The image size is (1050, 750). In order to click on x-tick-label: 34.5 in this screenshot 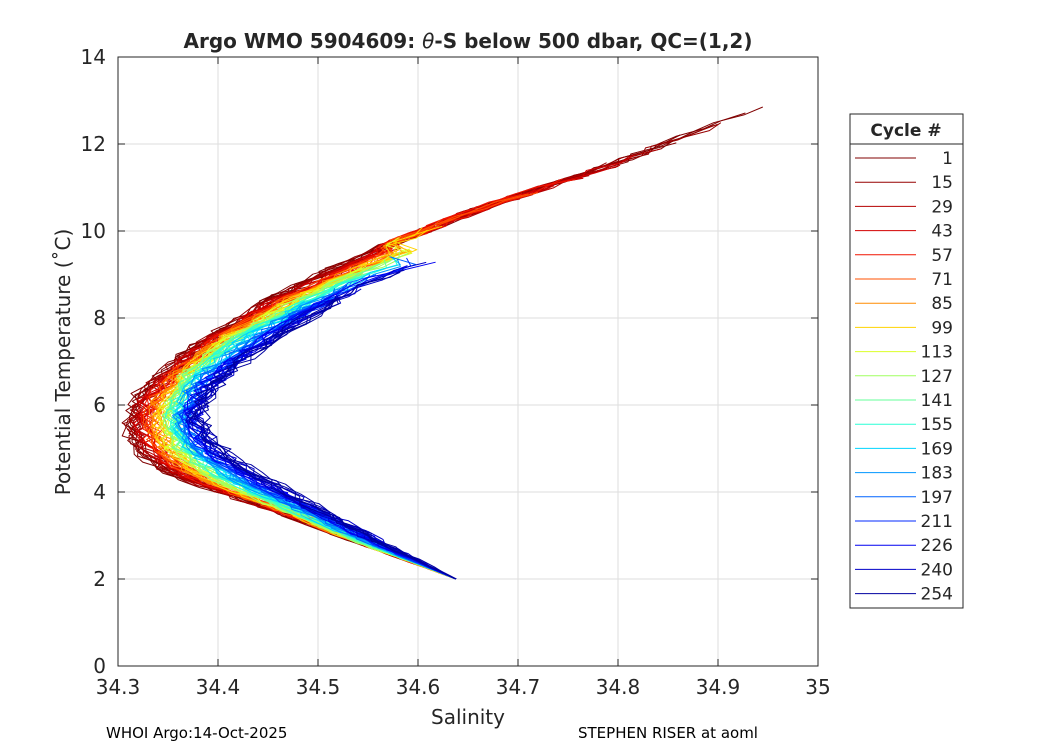, I will do `click(318, 687)`.